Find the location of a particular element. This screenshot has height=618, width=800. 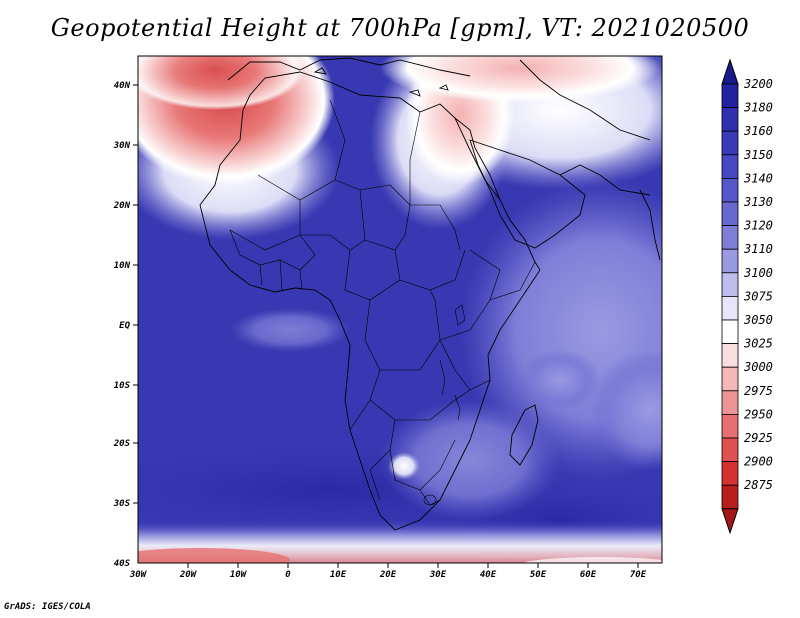

lat-label: 40S is located at coordinates (122, 564).